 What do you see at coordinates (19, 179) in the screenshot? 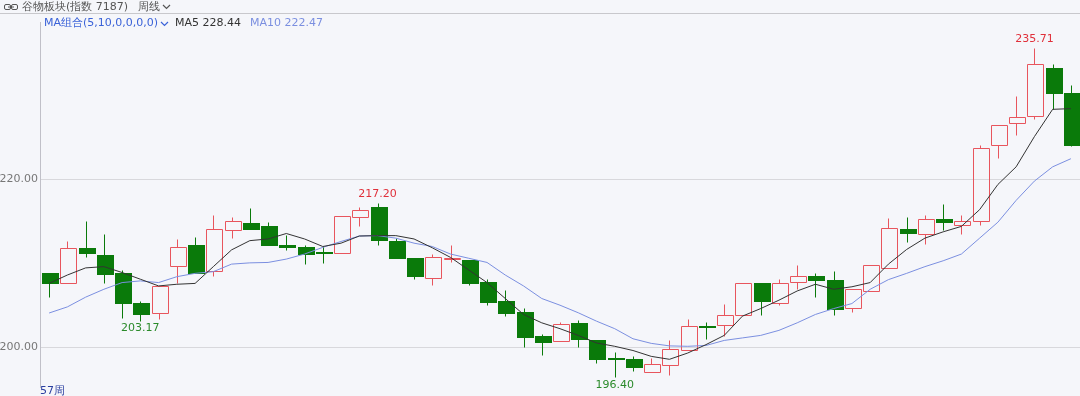
I see `y-tick-label: 220.00` at bounding box center [19, 179].